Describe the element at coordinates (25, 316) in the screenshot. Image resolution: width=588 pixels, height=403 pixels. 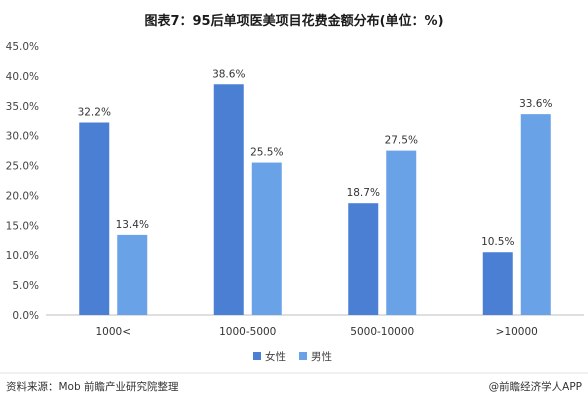
I see `y-tick-label: 0.0%` at that location.